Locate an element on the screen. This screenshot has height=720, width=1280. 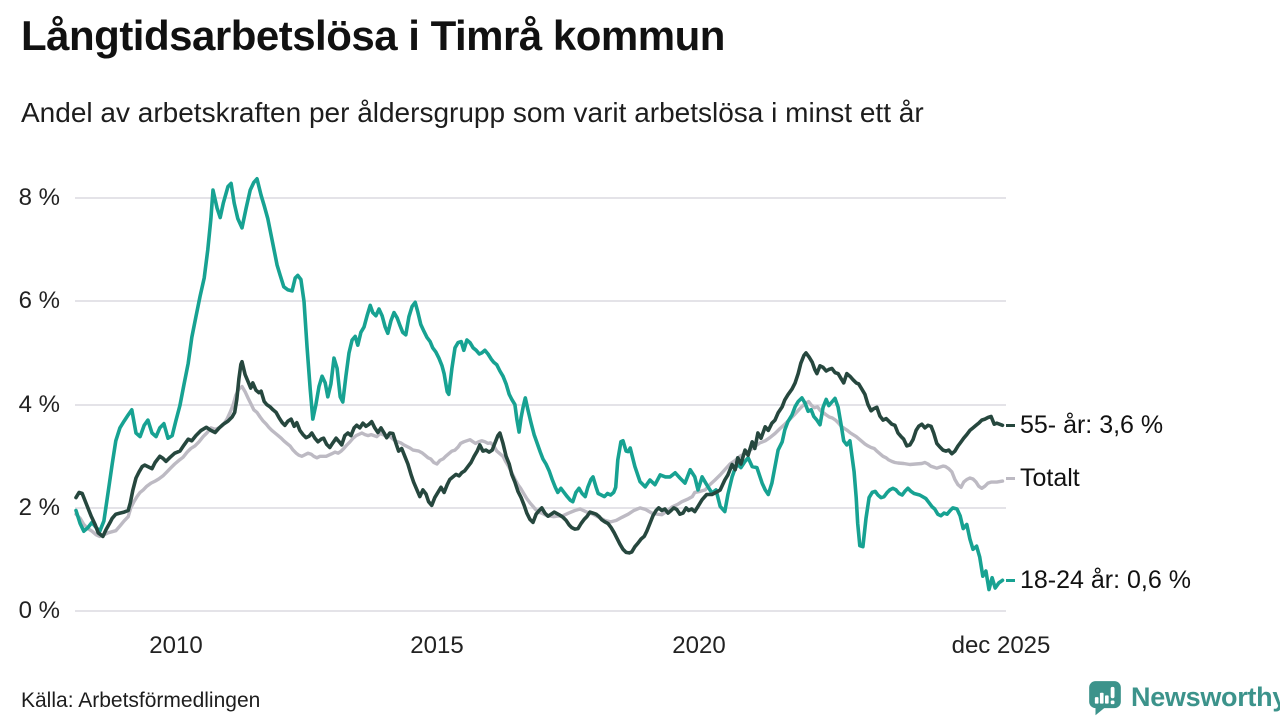
end-label-totalt: Totalt is located at coordinates (1043, 478).